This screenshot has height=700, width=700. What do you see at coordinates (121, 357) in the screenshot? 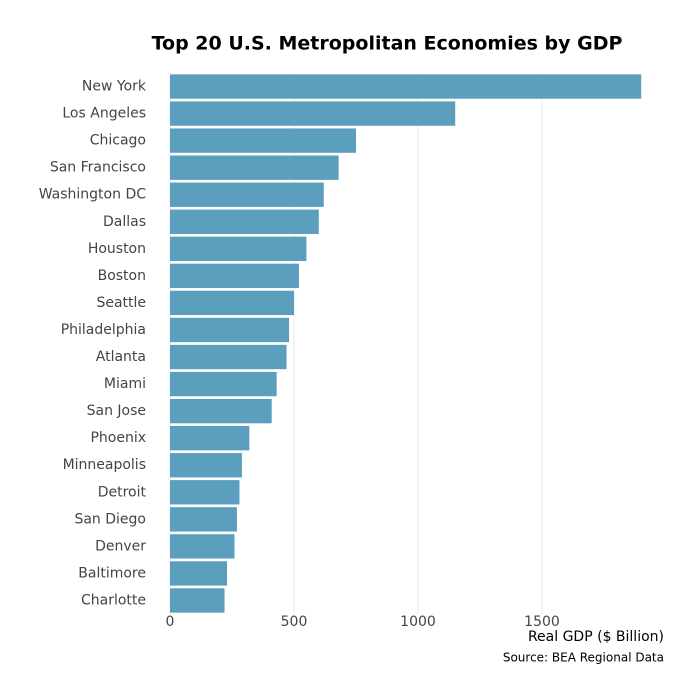
I see `y-tick-label: Atlanta` at bounding box center [121, 357].